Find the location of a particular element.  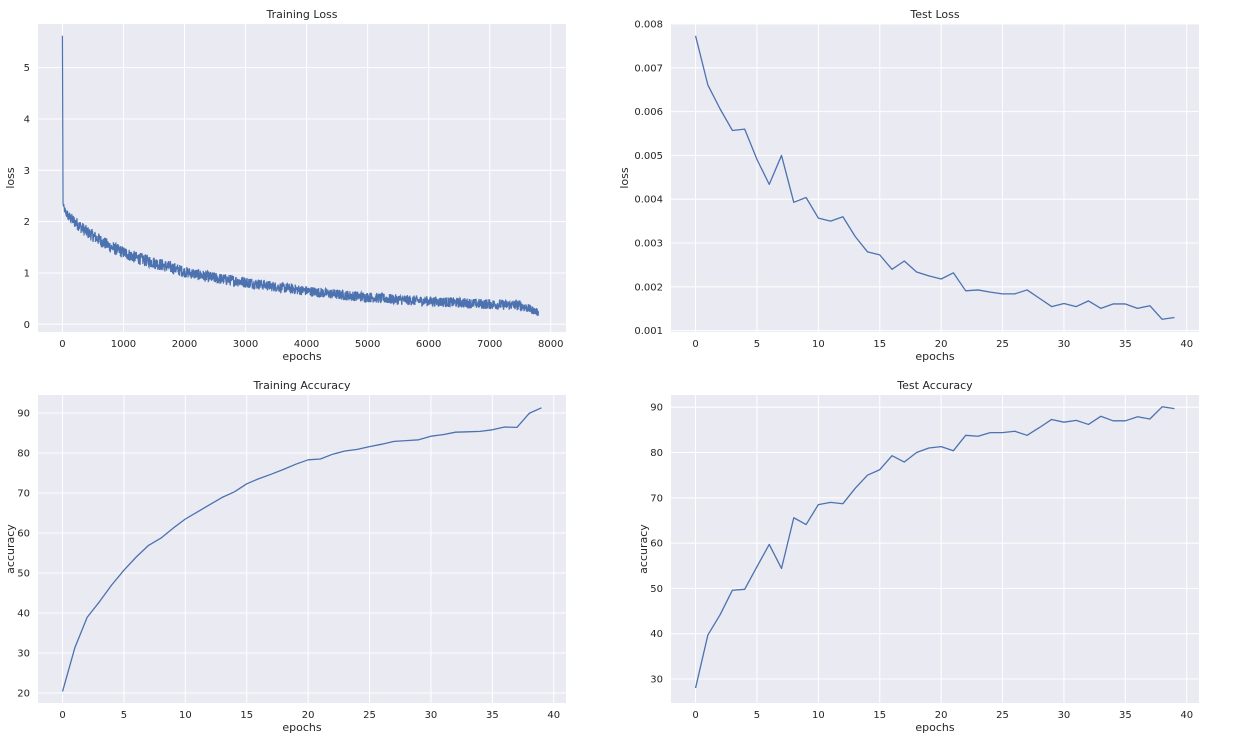

test-accuracy-x-tick-label: 15 is located at coordinates (879, 715).